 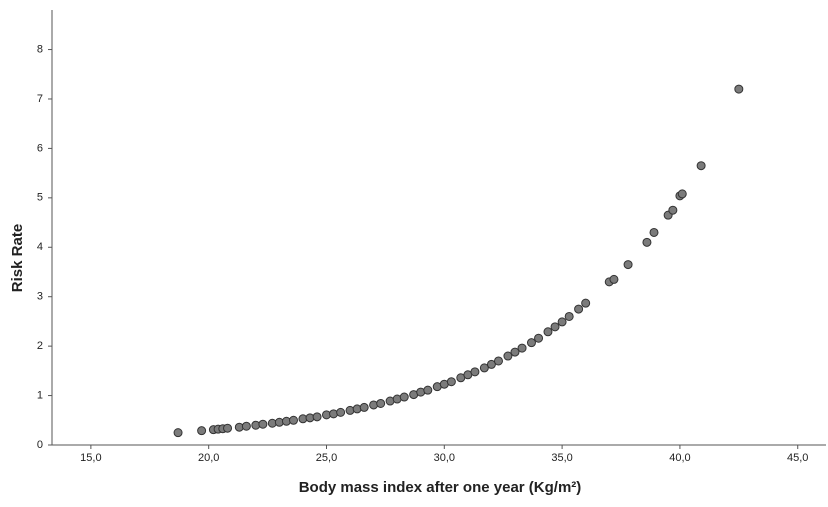 What do you see at coordinates (40, 445) in the screenshot?
I see `y-tick-label: 0` at bounding box center [40, 445].